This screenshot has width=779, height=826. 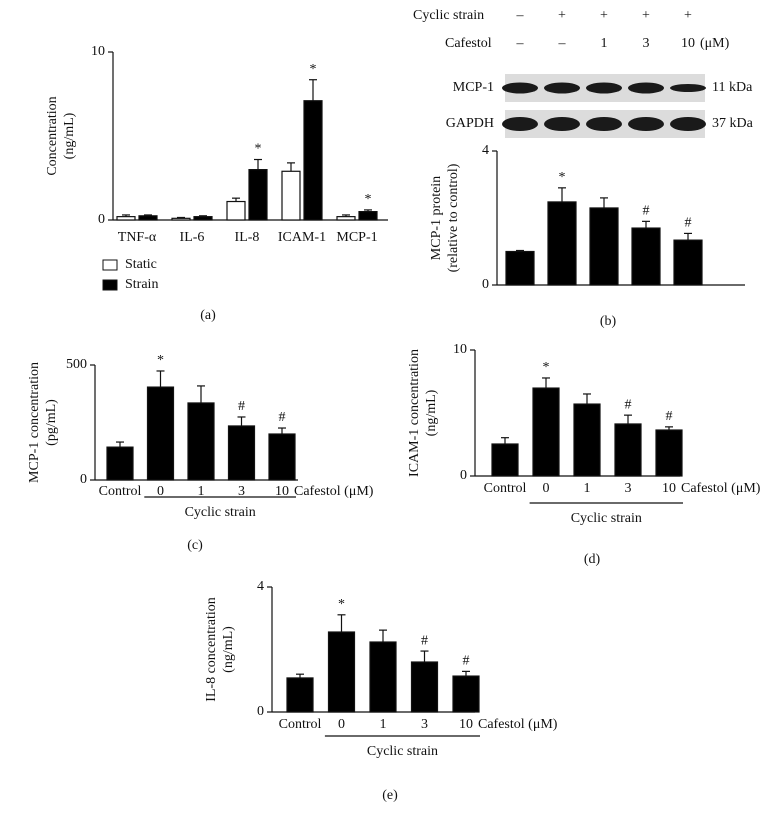 I want to click on blot-cell: 10, so click(x=688, y=43).